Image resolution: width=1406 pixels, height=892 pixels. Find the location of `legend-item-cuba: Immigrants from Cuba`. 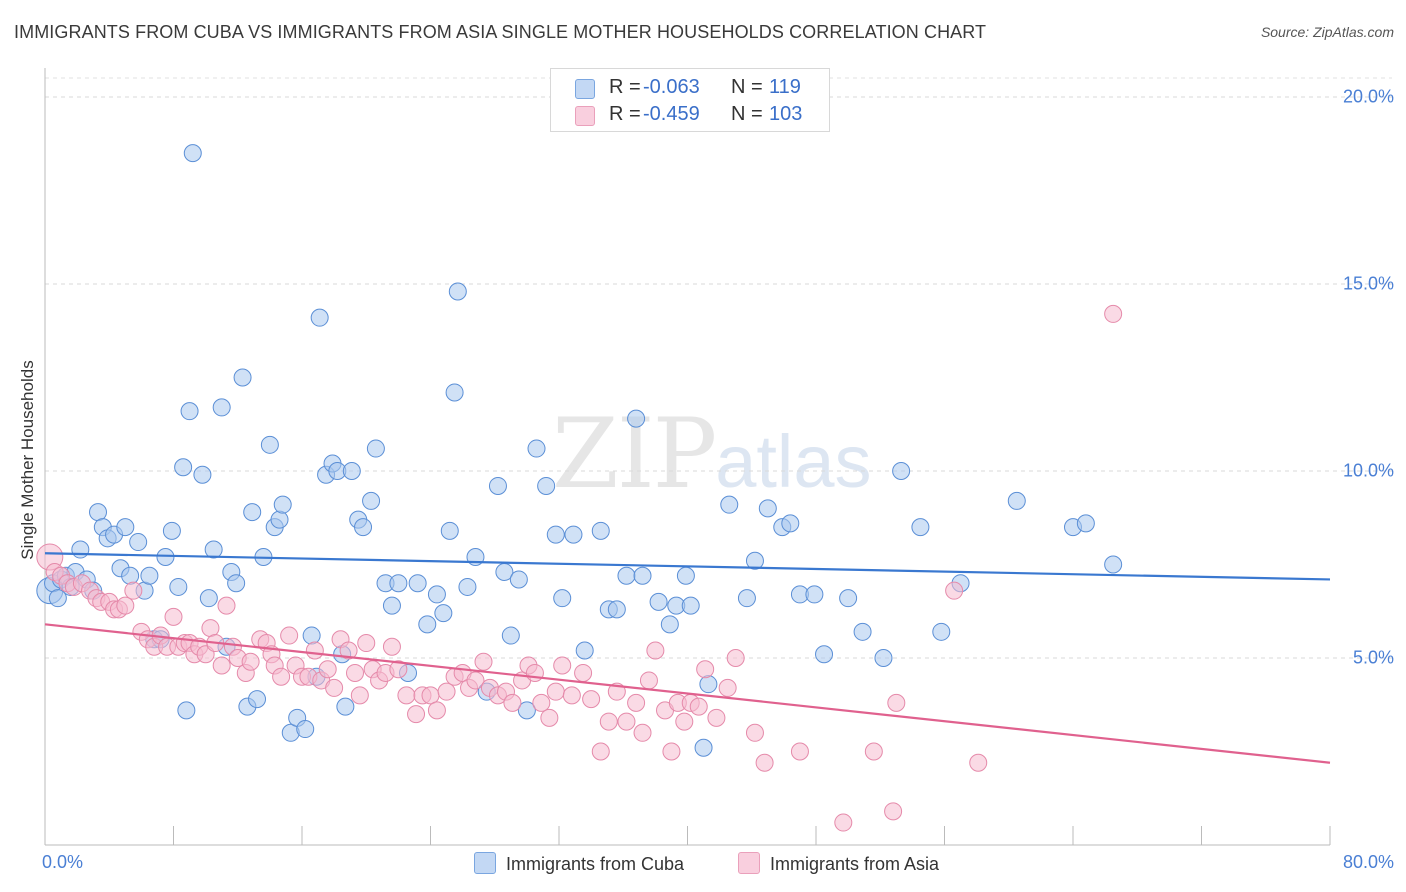

legend-item-cuba: Immigrants from Cuba is located at coordinates (579, 863).